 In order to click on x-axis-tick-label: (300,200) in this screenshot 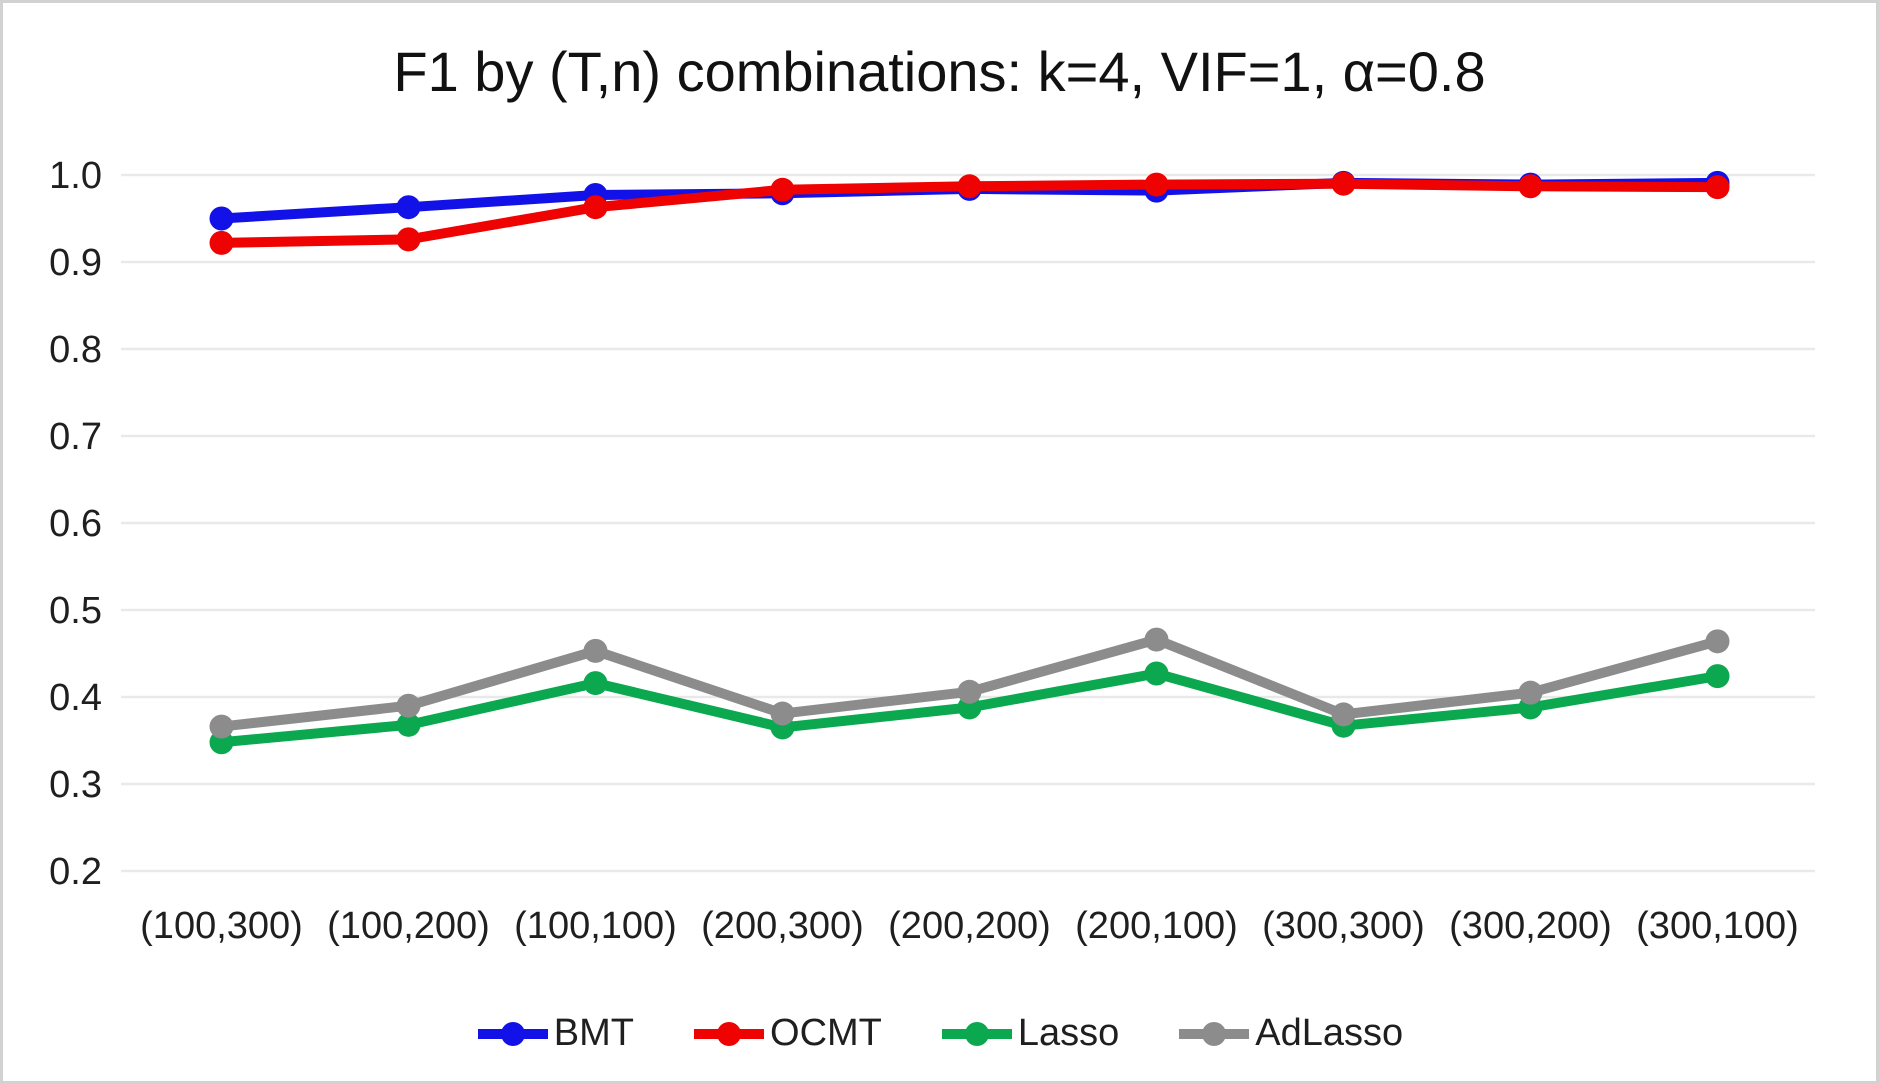, I will do `click(1530, 926)`.